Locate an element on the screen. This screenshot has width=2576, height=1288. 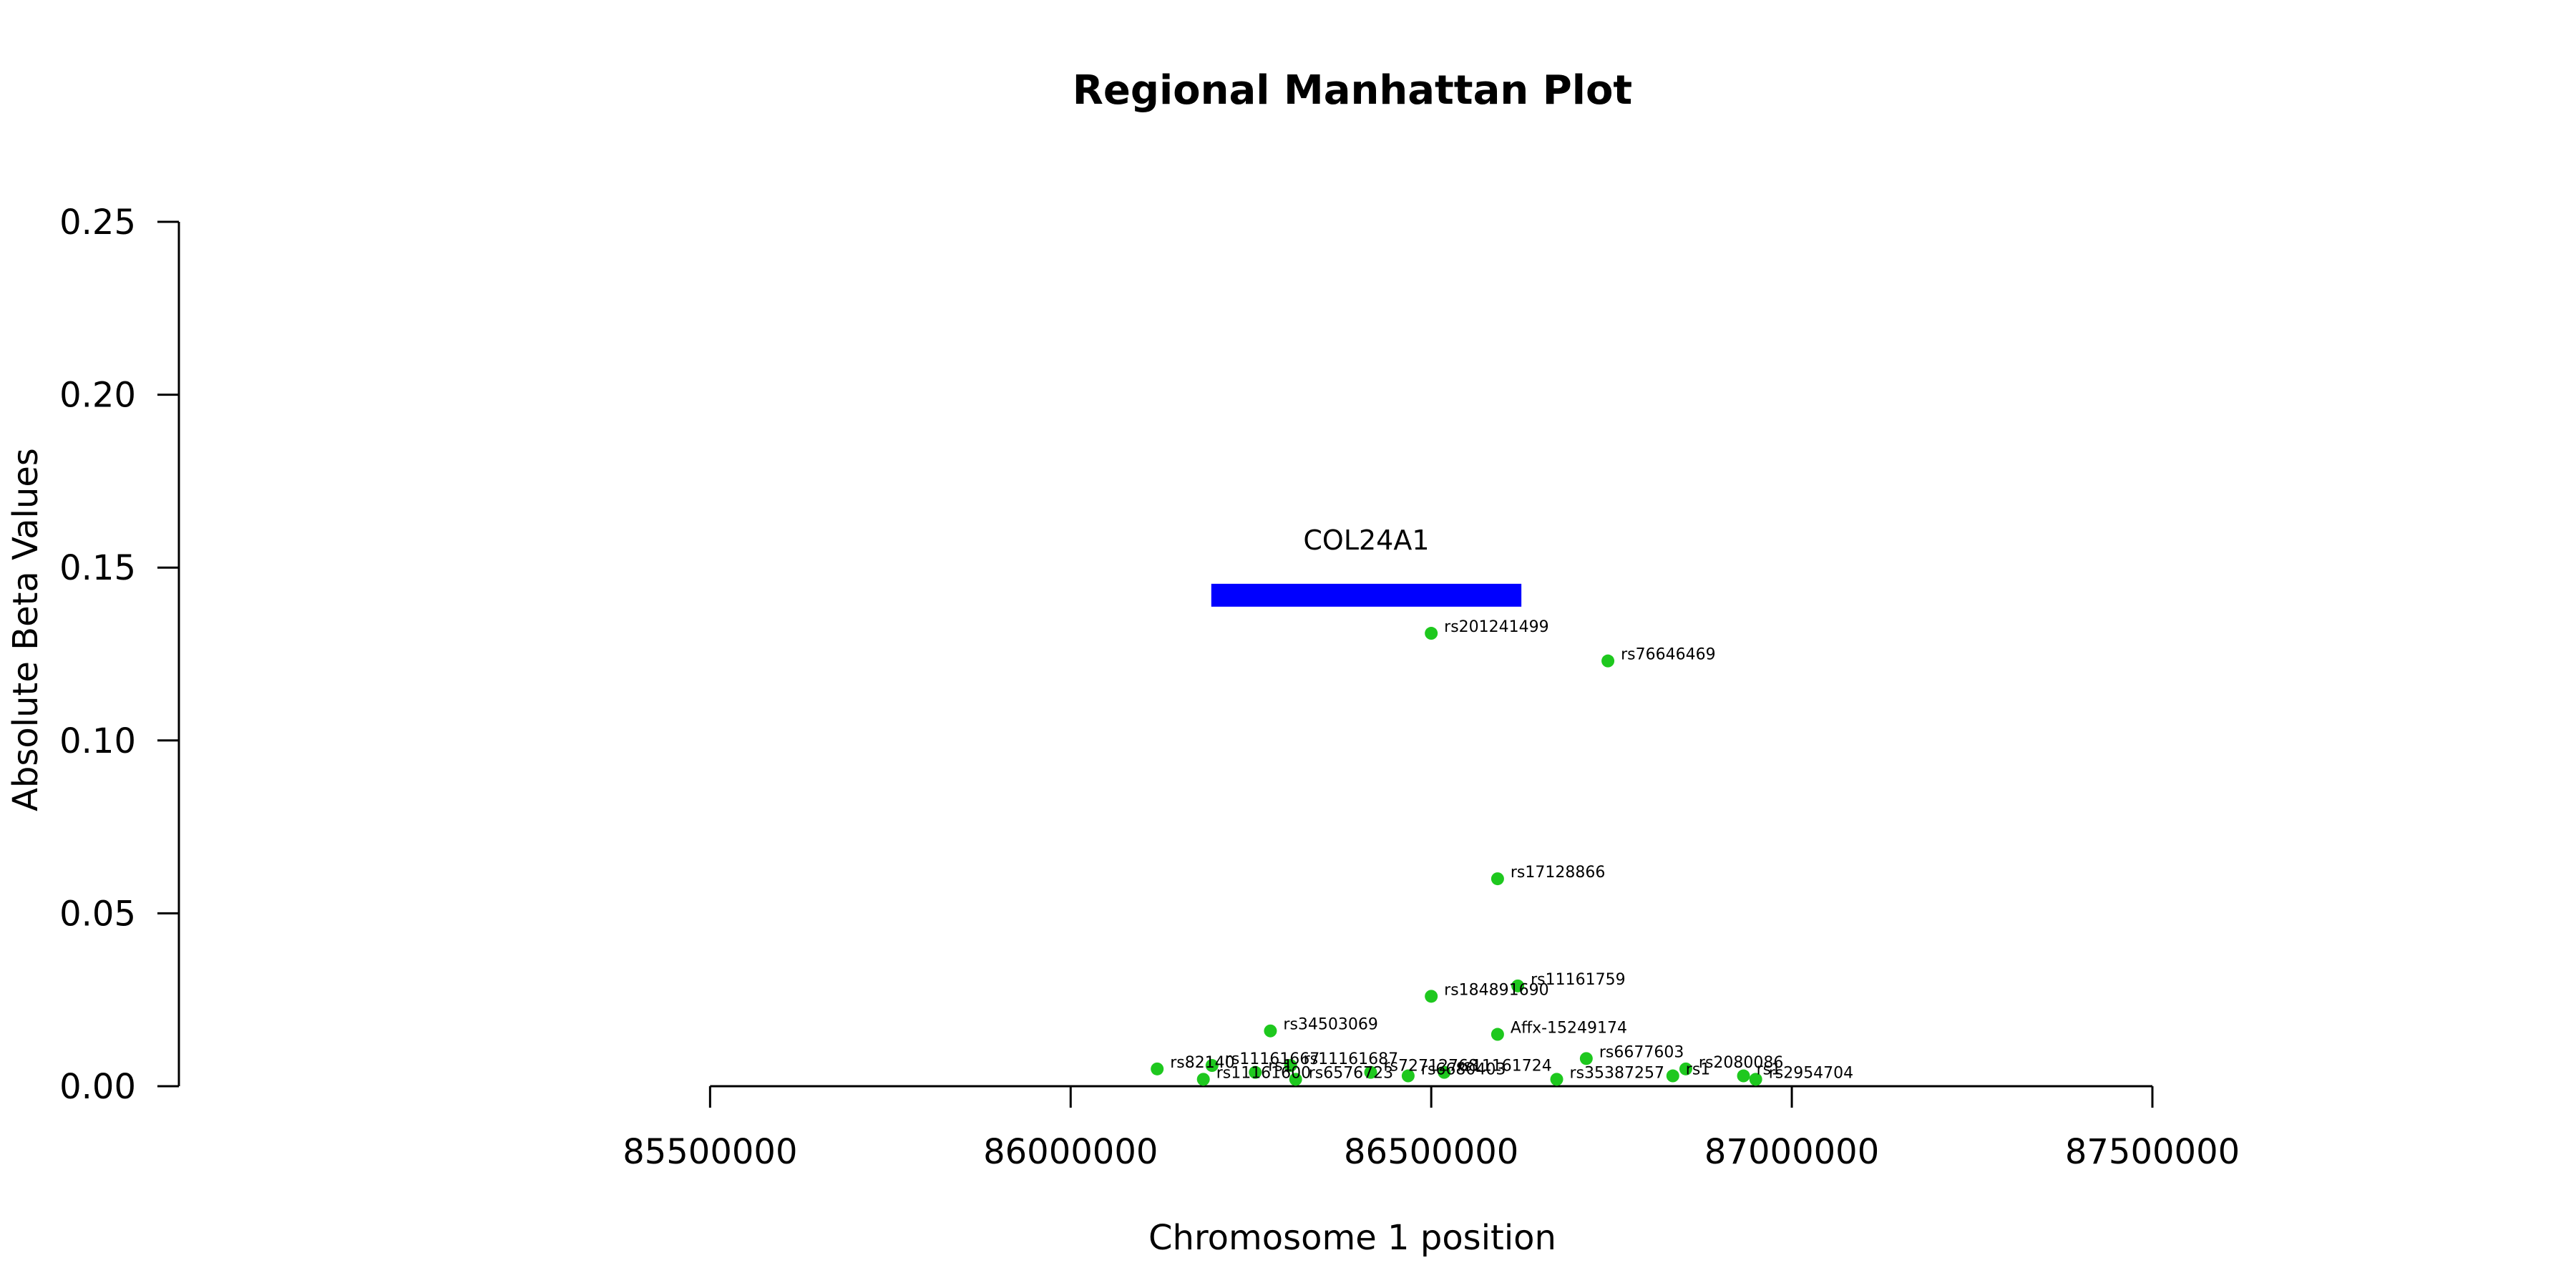
y-tick-label: 0.10 is located at coordinates (97, 741).